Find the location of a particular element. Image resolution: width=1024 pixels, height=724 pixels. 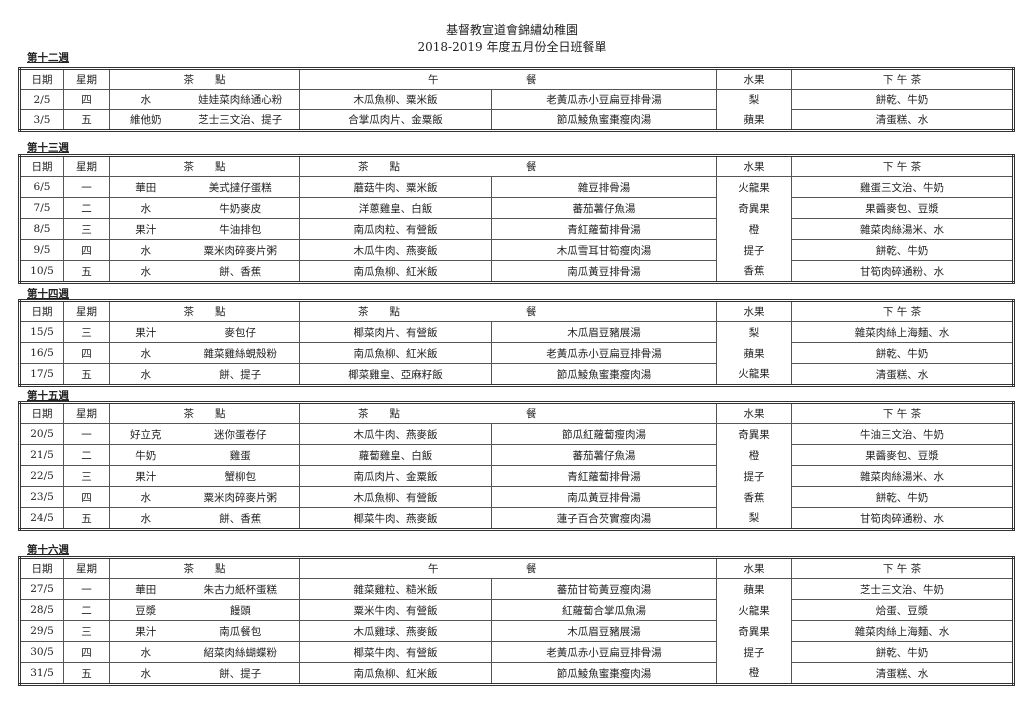

cell-tea-snack: 娃娃菜肉絲通心粉 is located at coordinates (240, 99).